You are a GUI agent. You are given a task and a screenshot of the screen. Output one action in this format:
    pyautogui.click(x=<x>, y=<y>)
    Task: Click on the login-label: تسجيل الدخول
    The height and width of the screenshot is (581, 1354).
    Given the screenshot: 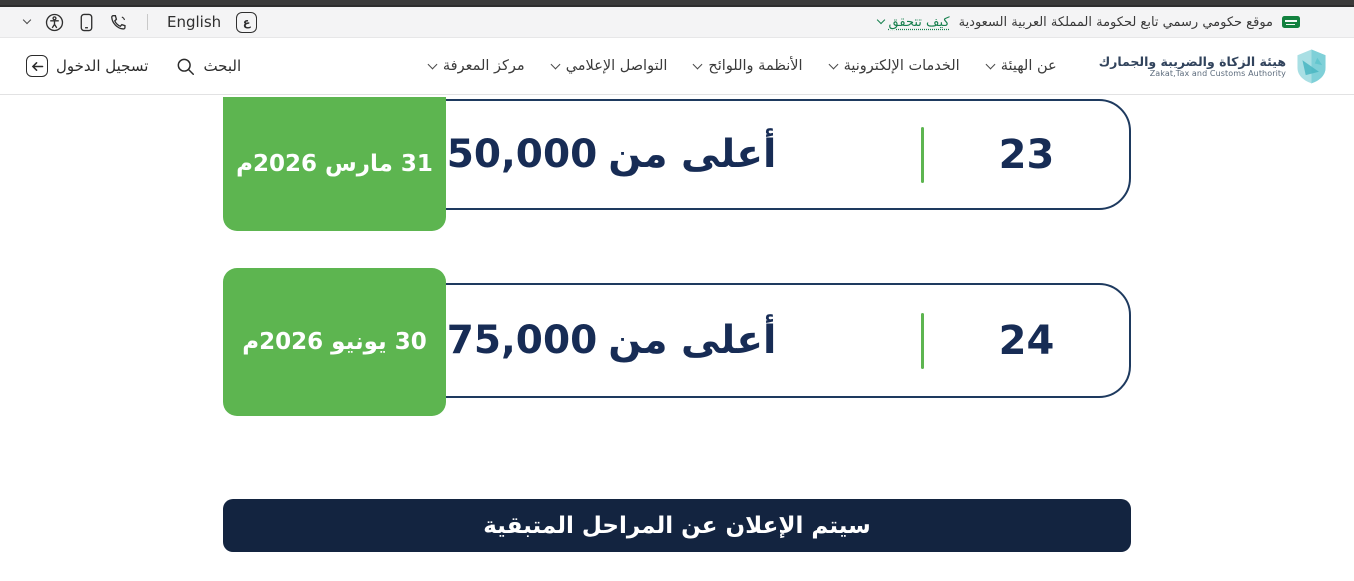 What is the action you would take?
    pyautogui.click(x=102, y=66)
    